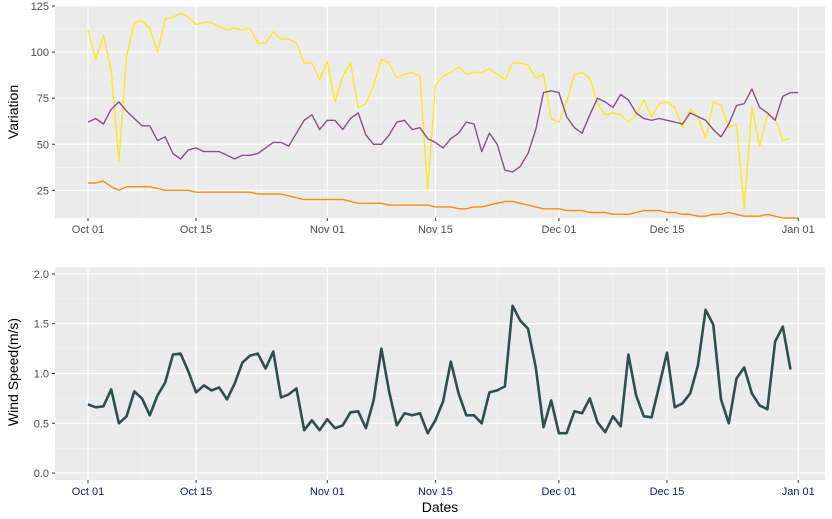  I want to click on y-tick-label: 0.5, so click(41, 424).